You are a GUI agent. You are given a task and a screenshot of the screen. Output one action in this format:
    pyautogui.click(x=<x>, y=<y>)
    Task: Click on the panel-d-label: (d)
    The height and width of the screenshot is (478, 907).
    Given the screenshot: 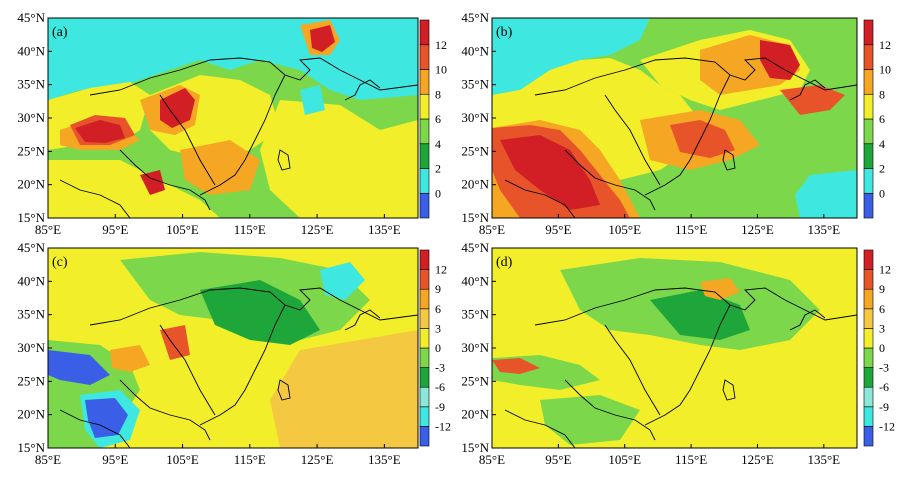 What is the action you would take?
    pyautogui.click(x=504, y=262)
    